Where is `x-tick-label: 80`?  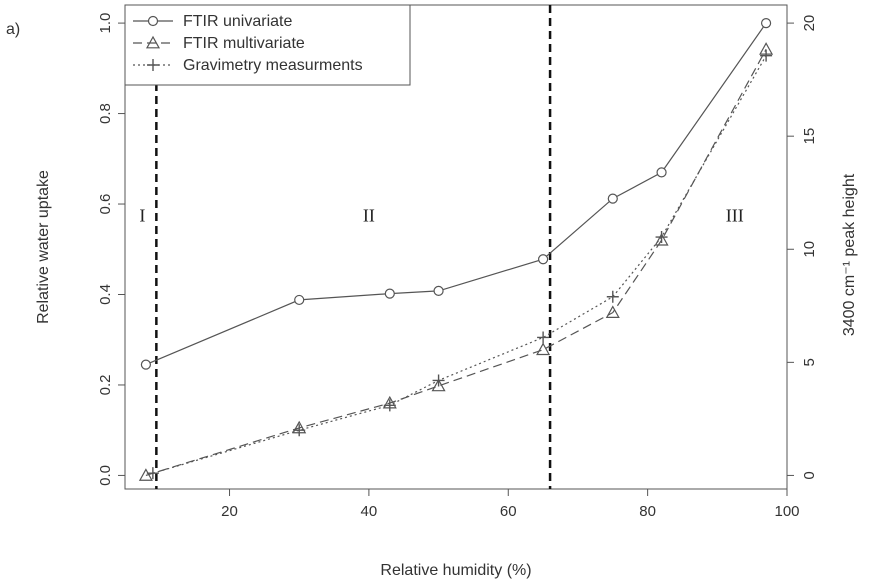
x-tick-label: 80 is located at coordinates (647, 511).